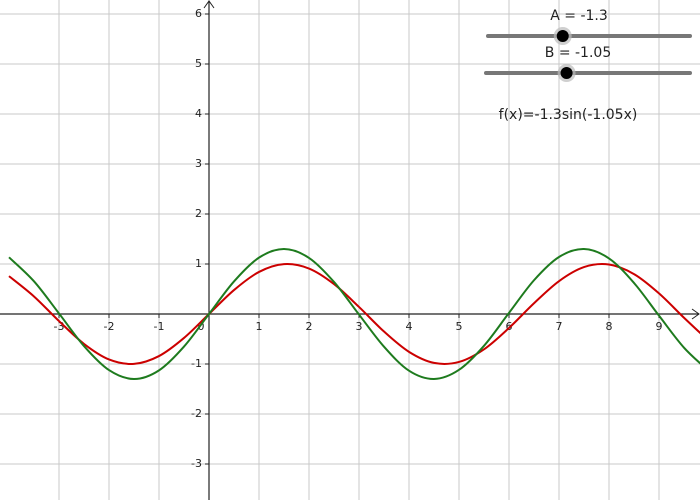  I want to click on x-tick-label: 9, so click(659, 326).